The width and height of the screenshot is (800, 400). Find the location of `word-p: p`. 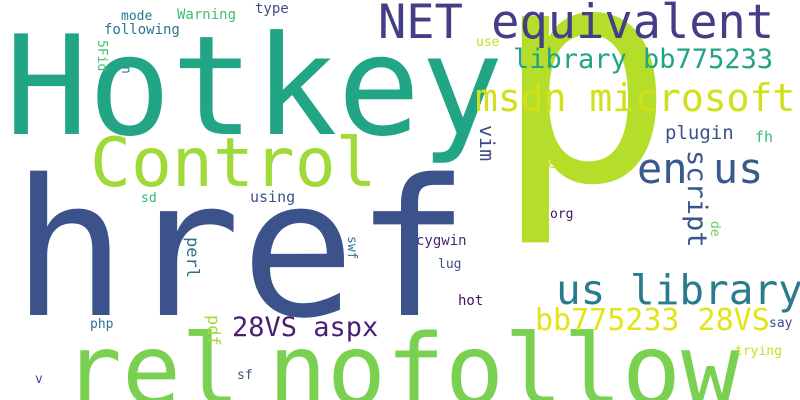

word-p: p is located at coordinates (584, 125).